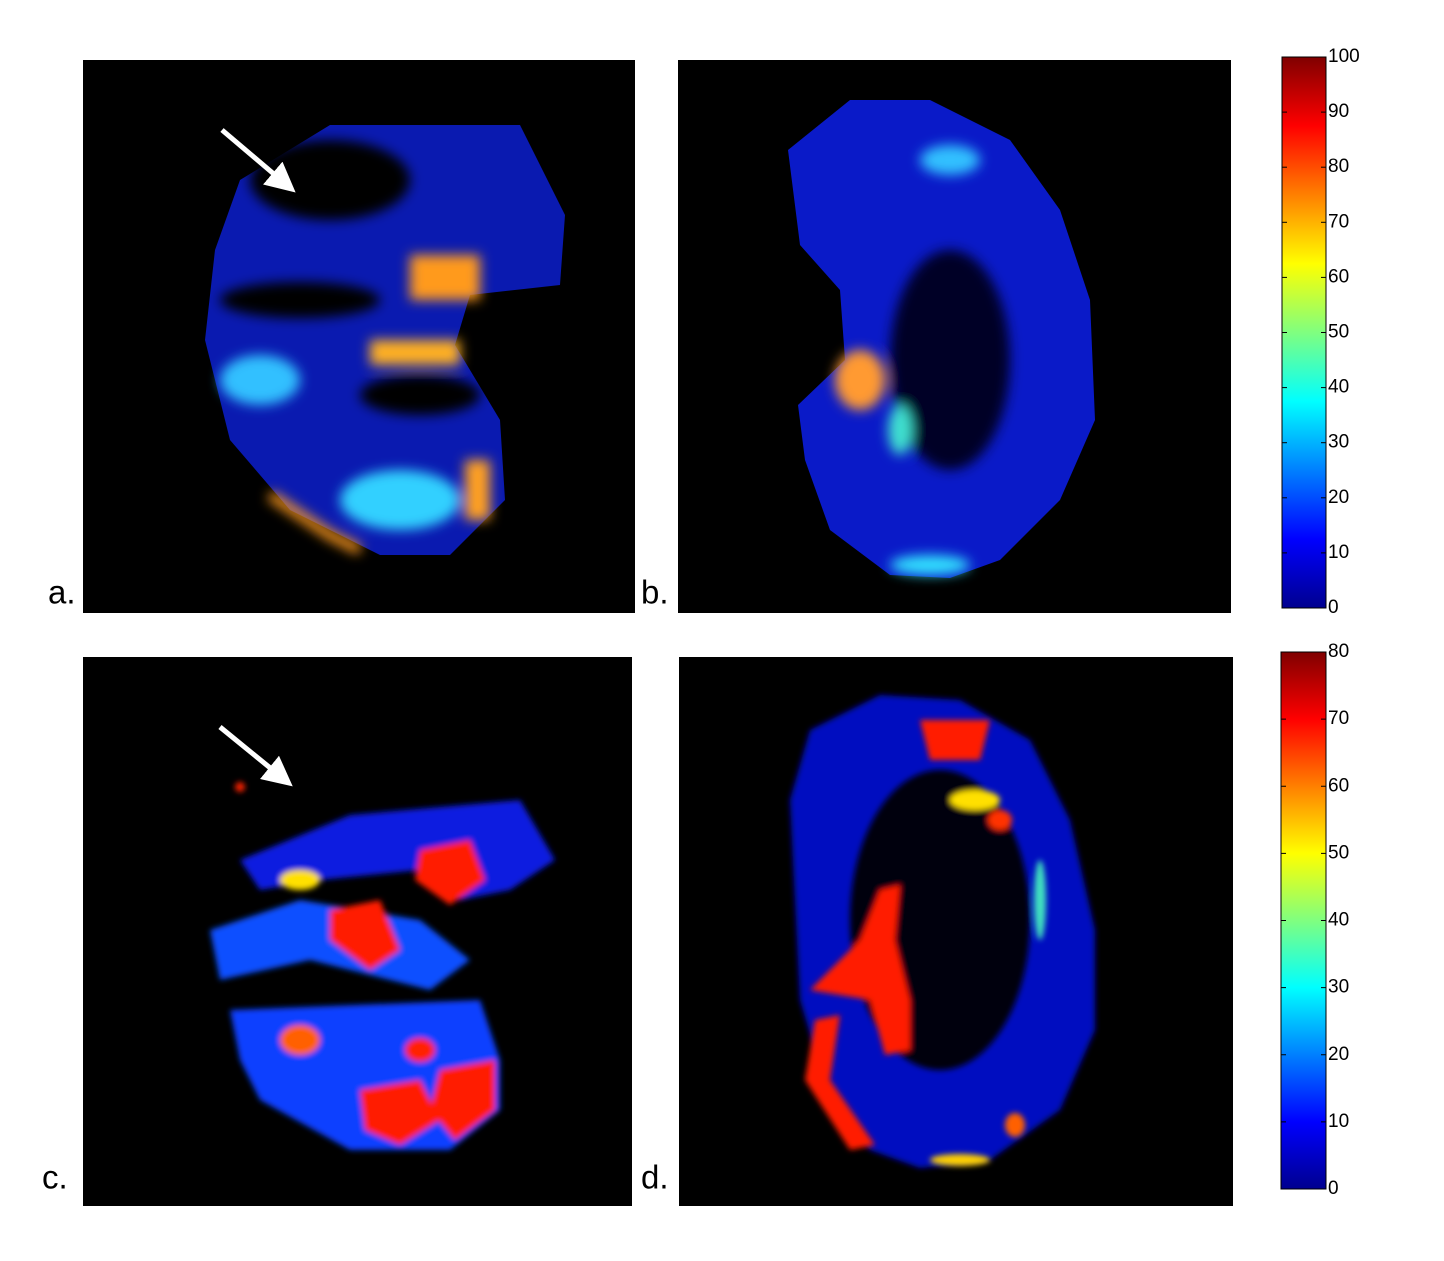 The image size is (1444, 1261). What do you see at coordinates (1320, 622) in the screenshot?
I see `colorbars: 0 10 20 30 40 50 60 70 80 90 100 0 10 20 30 40 50 60 70 80` at bounding box center [1320, 622].